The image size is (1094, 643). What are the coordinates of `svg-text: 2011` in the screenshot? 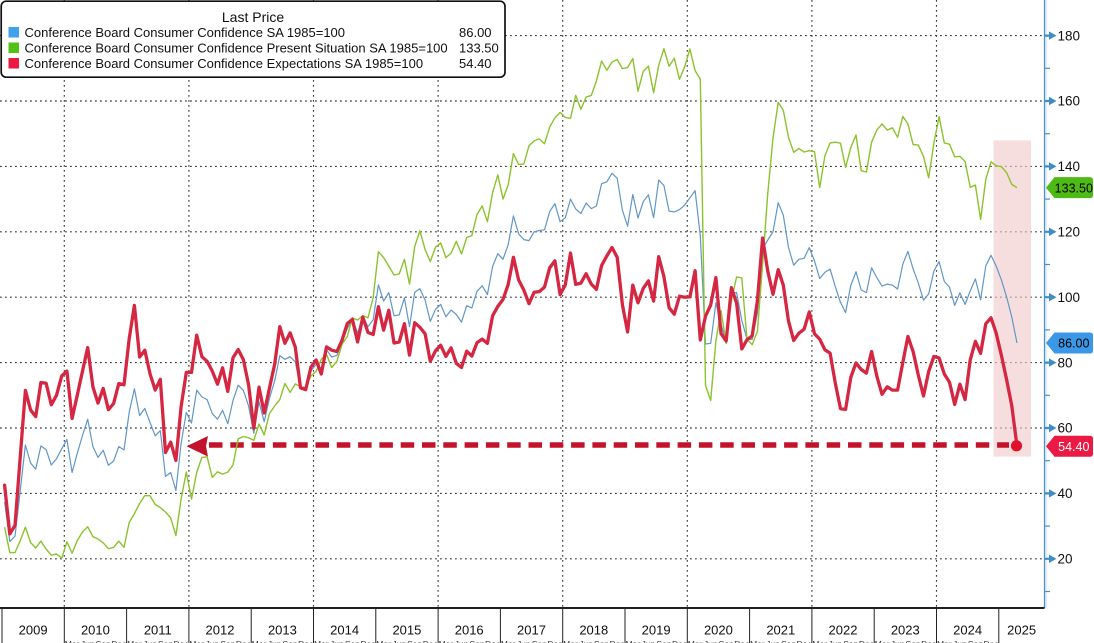 It's located at (158, 630).